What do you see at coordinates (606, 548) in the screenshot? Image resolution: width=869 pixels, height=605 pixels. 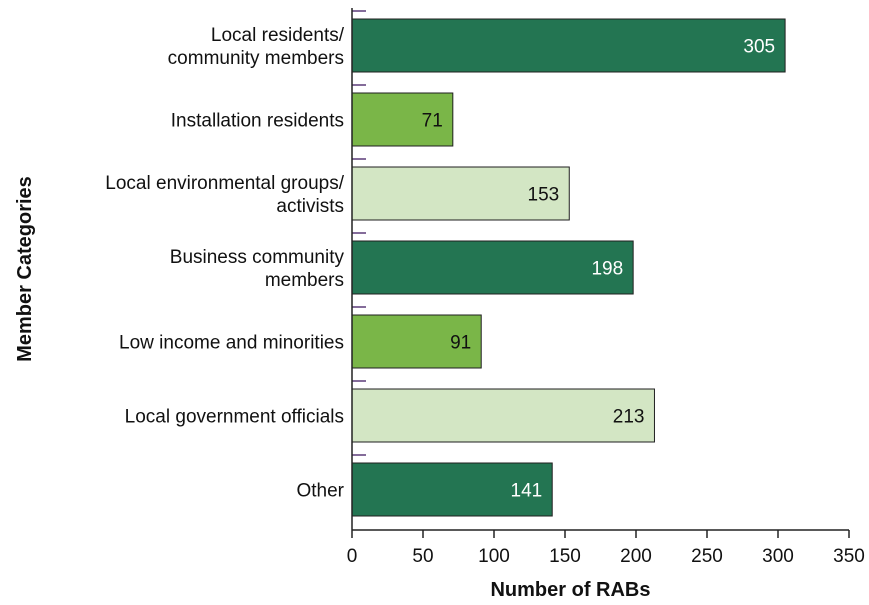 I see `x-ticks-layer: 0 50 100 150 200 250 300 350` at bounding box center [606, 548].